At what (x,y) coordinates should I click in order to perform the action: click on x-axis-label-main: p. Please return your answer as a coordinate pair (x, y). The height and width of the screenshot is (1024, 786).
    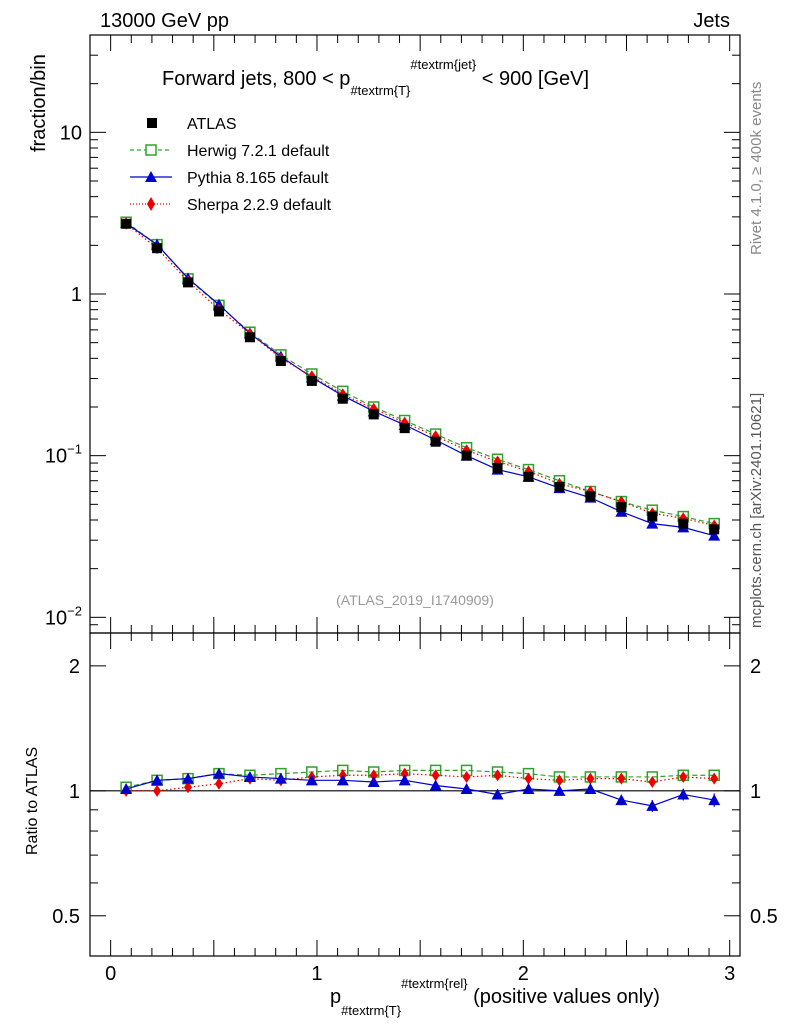
    Looking at the image, I should click on (335, 997).